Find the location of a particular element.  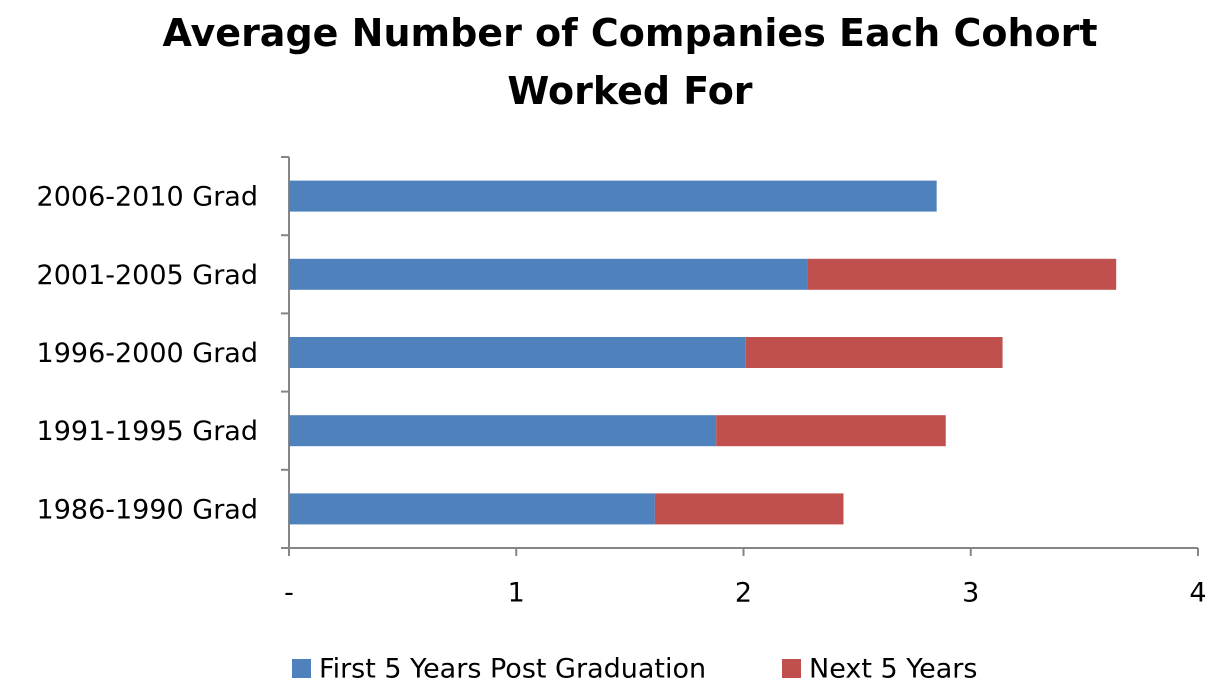

y-tick-label: 1996-2000 Grad is located at coordinates (147, 353).